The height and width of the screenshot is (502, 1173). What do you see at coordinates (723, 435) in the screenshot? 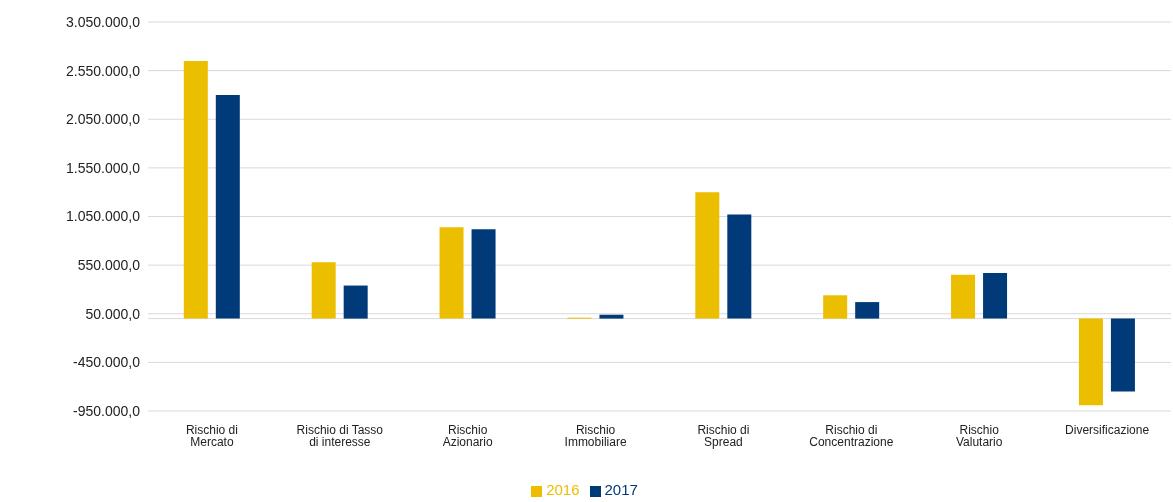
I see `x-tick-label: Rischio di Spread` at bounding box center [723, 435].